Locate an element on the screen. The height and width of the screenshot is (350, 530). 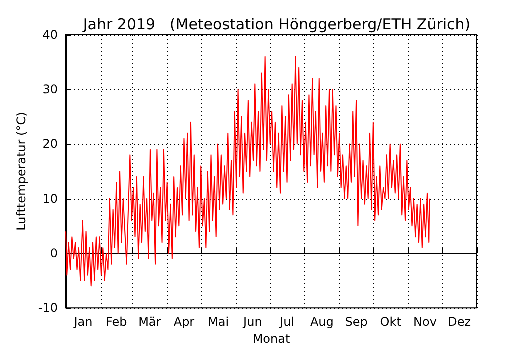
x-tick-label: Aug is located at coordinates (322, 322).